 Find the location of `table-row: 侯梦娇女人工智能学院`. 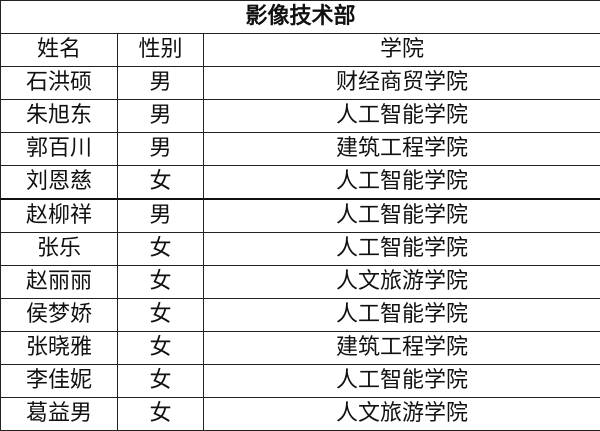

table-row: 侯梦娇女人工智能学院 is located at coordinates (300, 315).